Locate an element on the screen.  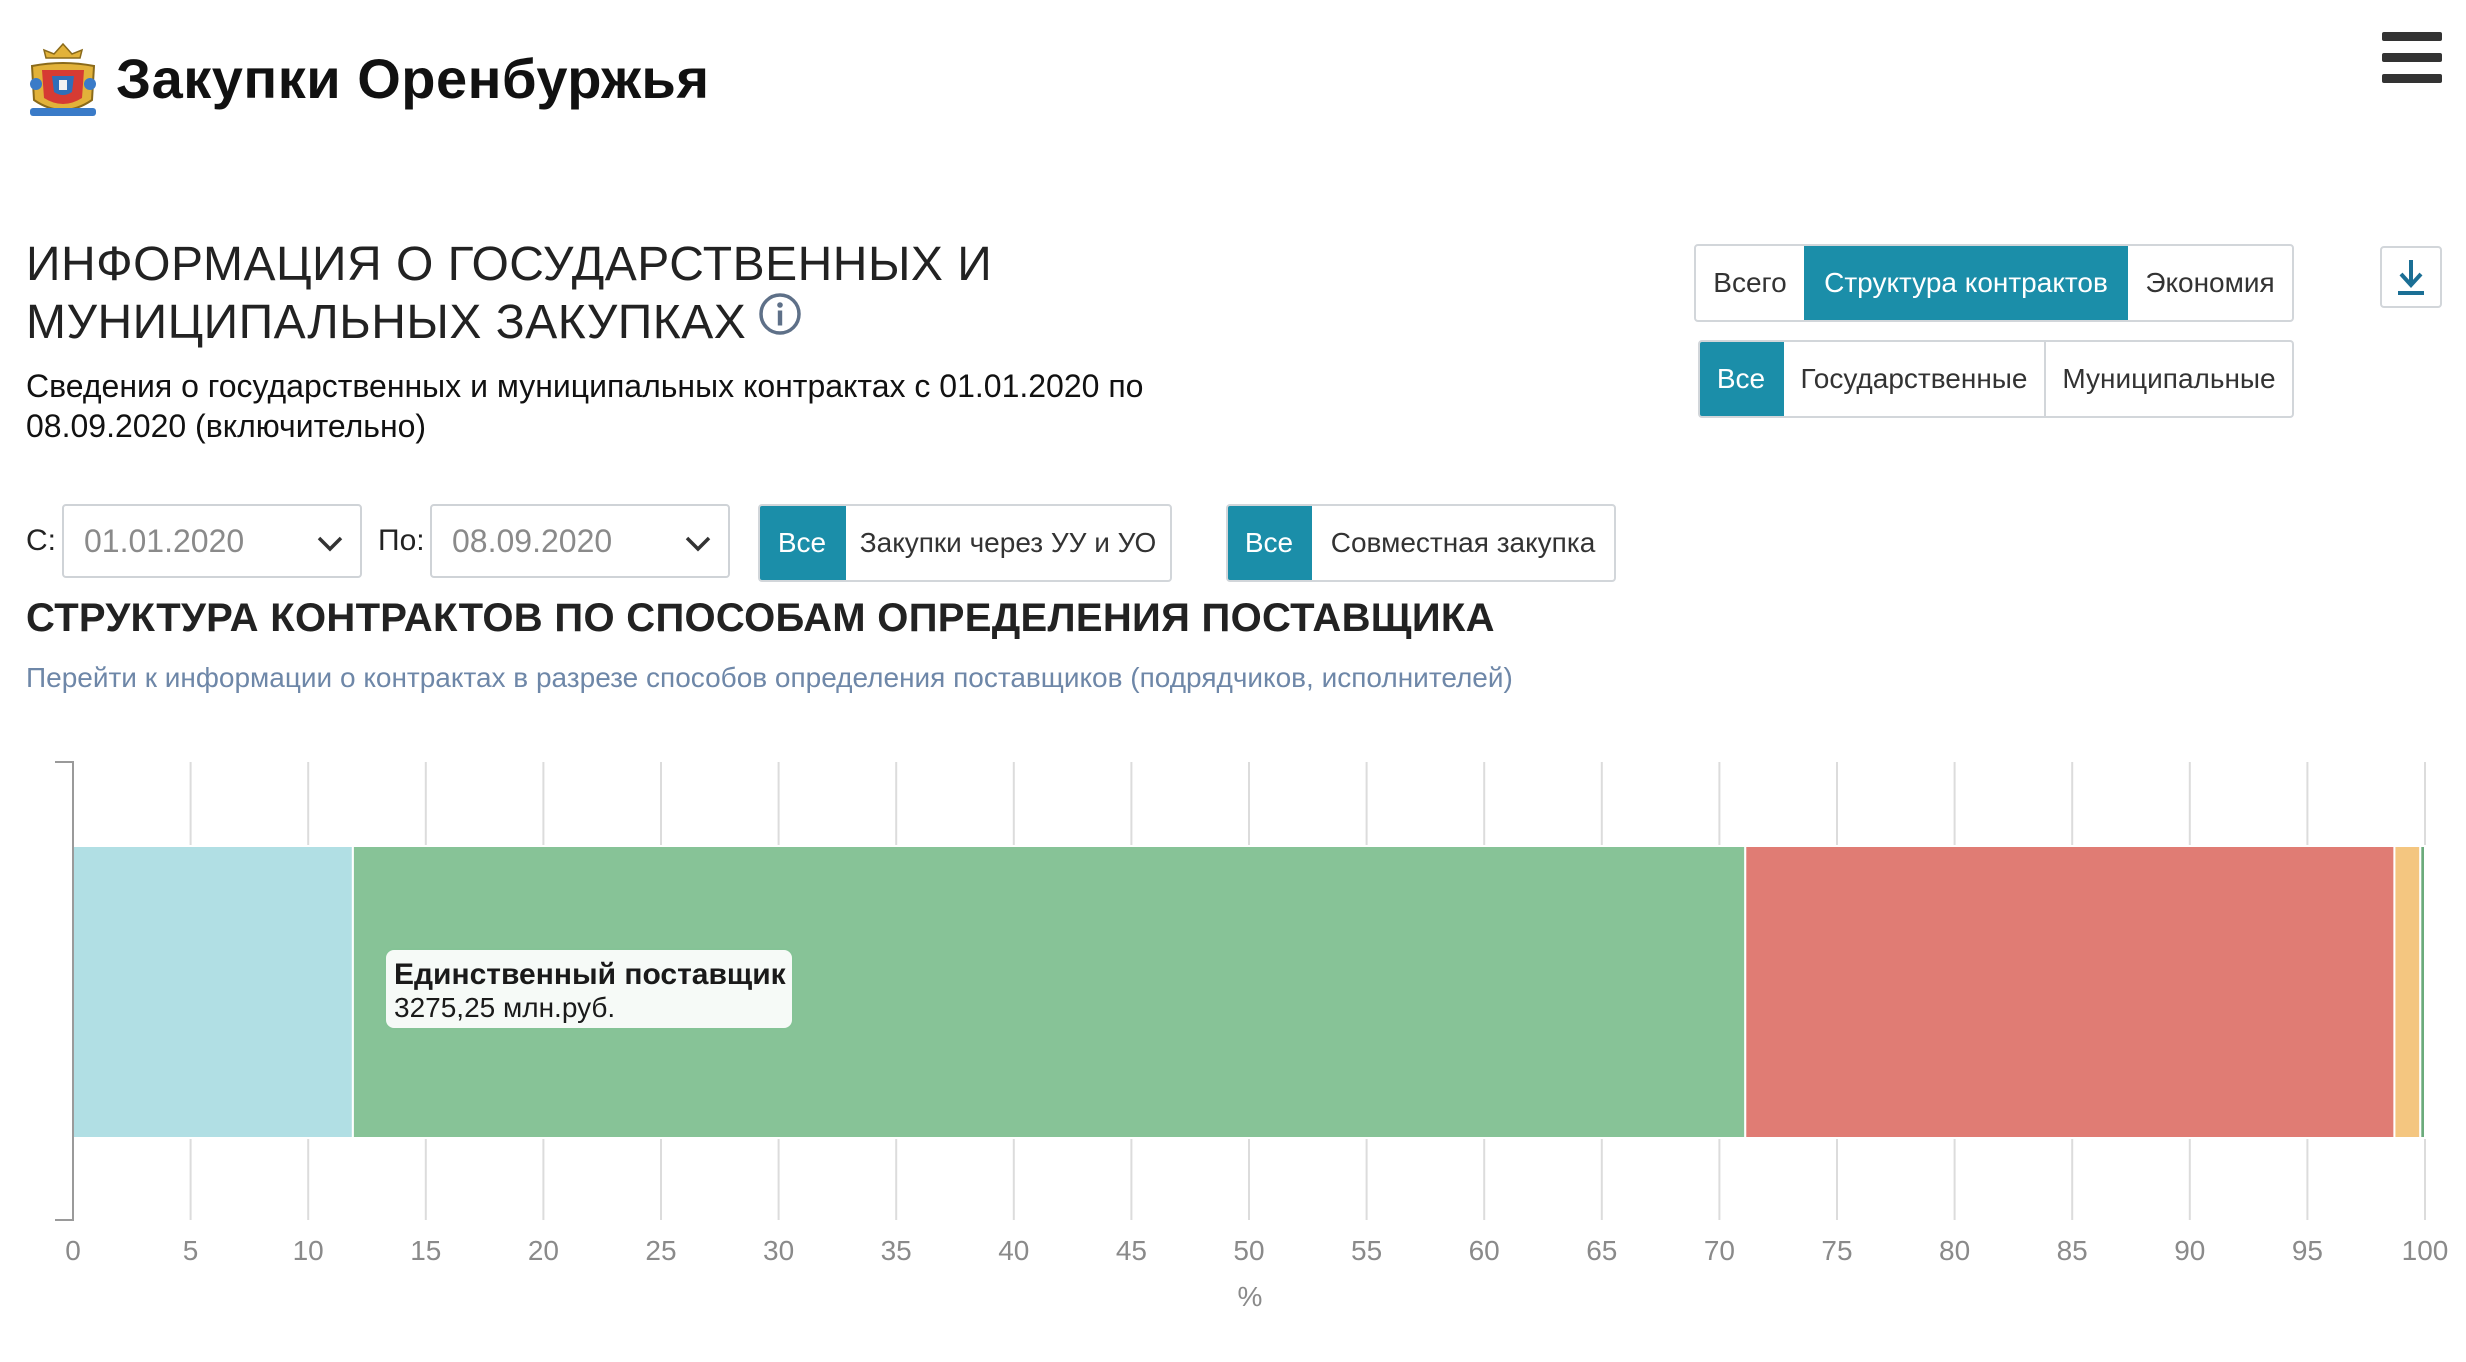
x-tick-label: 55 is located at coordinates (1366, 1250).